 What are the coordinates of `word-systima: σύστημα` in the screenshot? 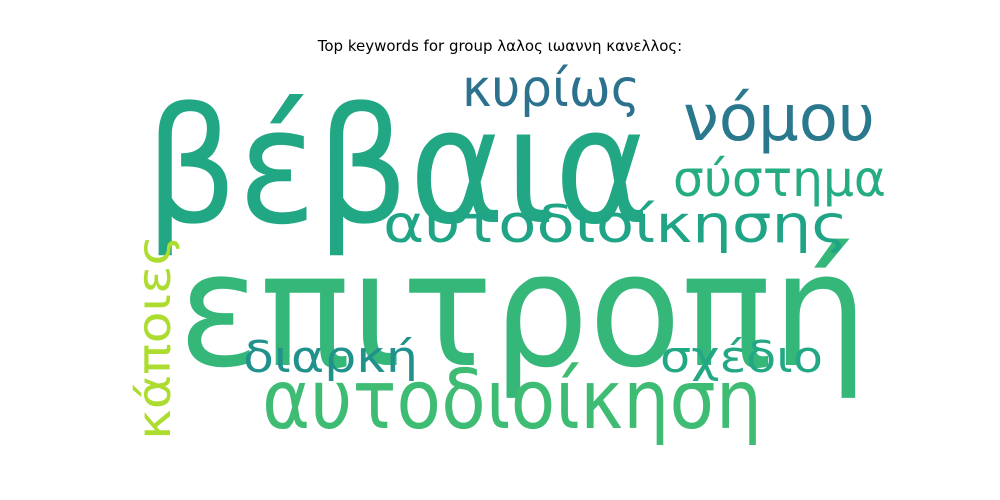 It's located at (779, 179).